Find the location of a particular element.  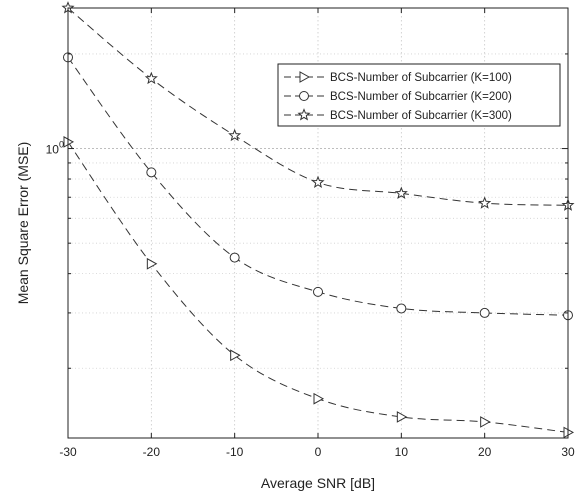

x-tick-label: 0 is located at coordinates (318, 452).